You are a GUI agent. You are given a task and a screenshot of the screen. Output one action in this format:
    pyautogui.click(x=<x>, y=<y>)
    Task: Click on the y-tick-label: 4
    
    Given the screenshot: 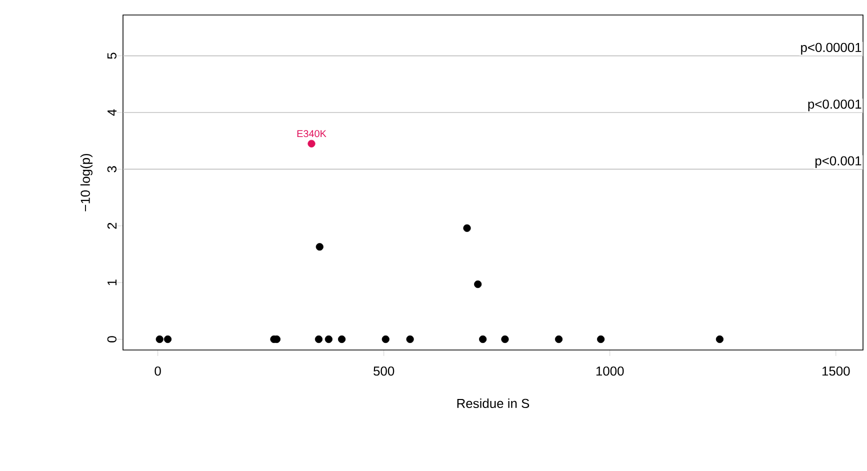 What is the action you would take?
    pyautogui.click(x=112, y=112)
    